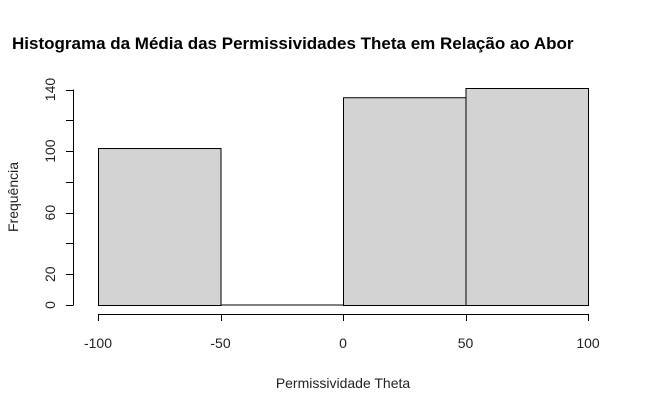 The width and height of the screenshot is (648, 412). What do you see at coordinates (50, 151) in the screenshot?
I see `y-tick-label: 100` at bounding box center [50, 151].